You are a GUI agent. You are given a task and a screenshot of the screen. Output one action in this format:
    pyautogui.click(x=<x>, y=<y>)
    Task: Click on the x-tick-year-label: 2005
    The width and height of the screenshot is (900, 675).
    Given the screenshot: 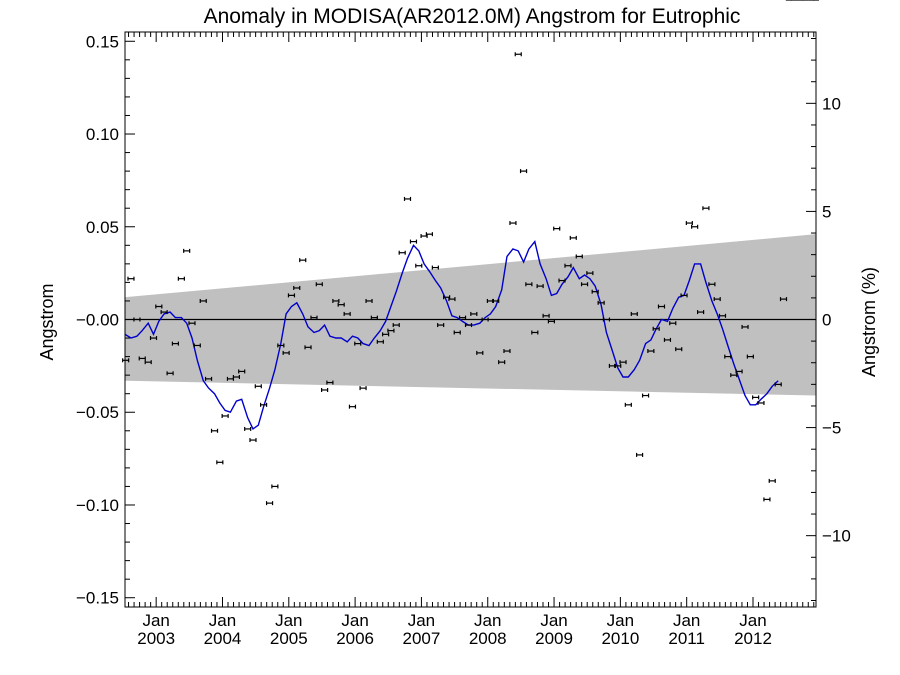 What is the action you would take?
    pyautogui.click(x=289, y=638)
    